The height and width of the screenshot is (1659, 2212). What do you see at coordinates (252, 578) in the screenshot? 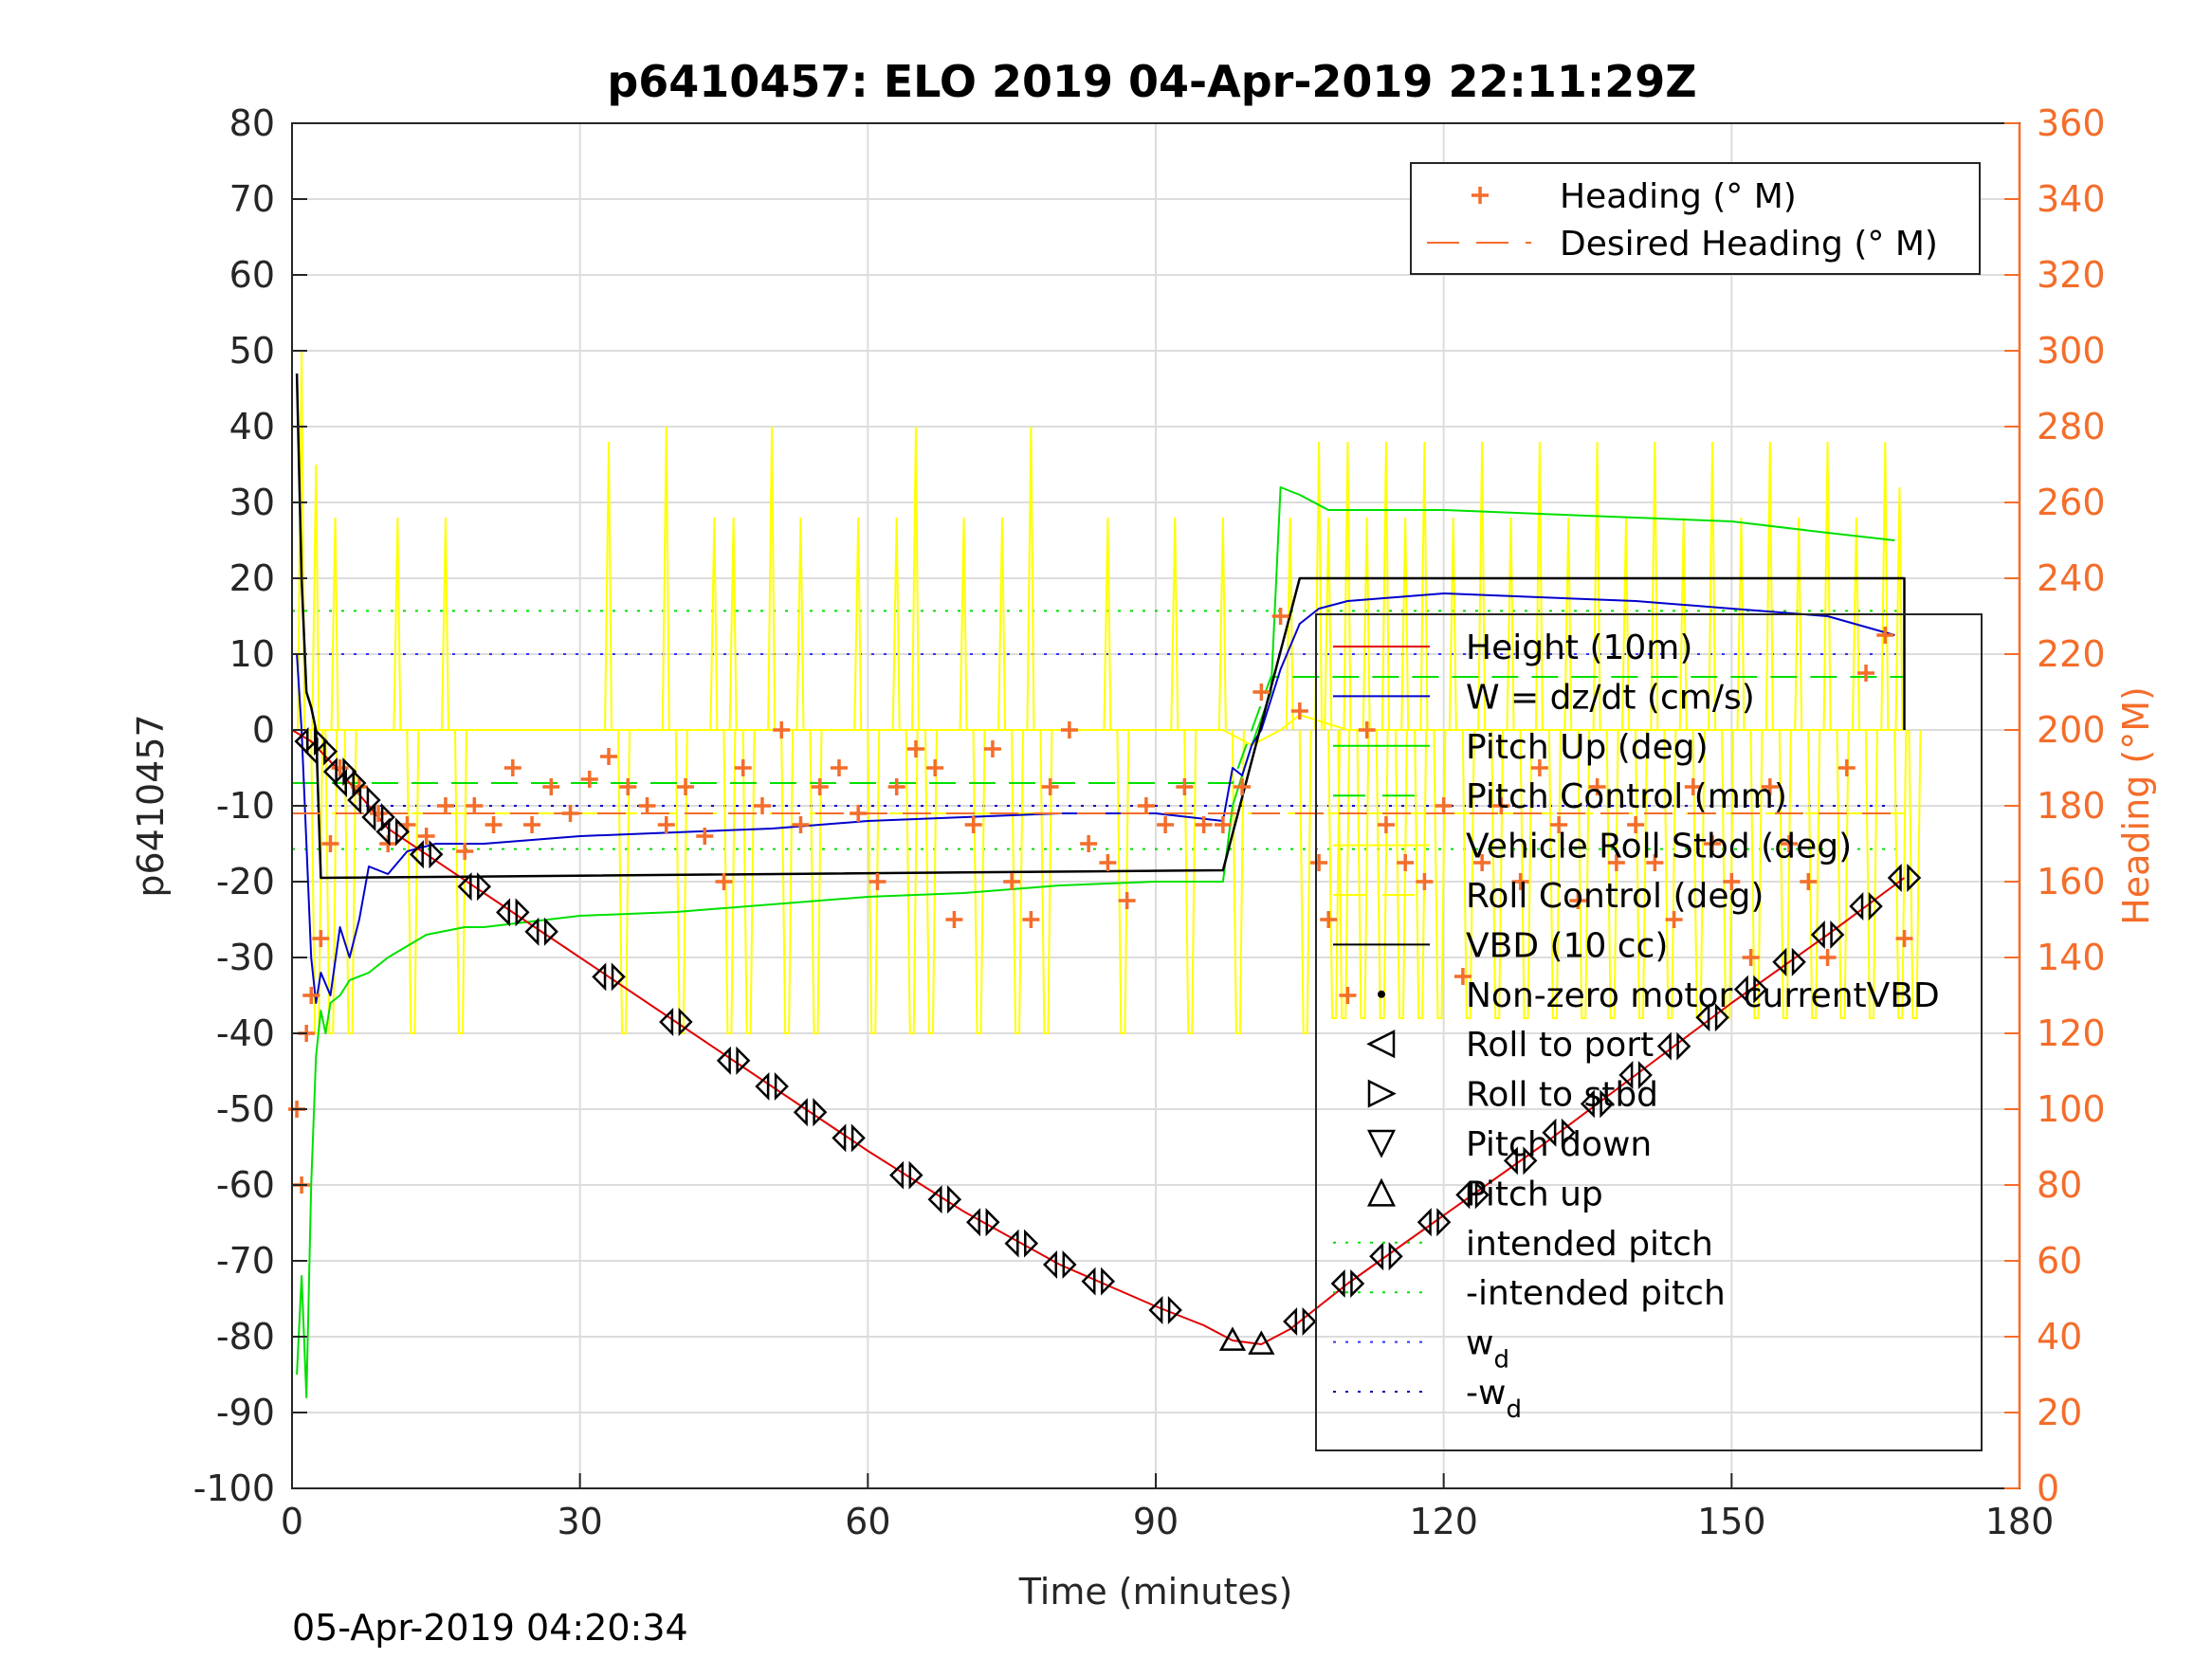
I see `y-left-tick-label: 20` at bounding box center [252, 578].